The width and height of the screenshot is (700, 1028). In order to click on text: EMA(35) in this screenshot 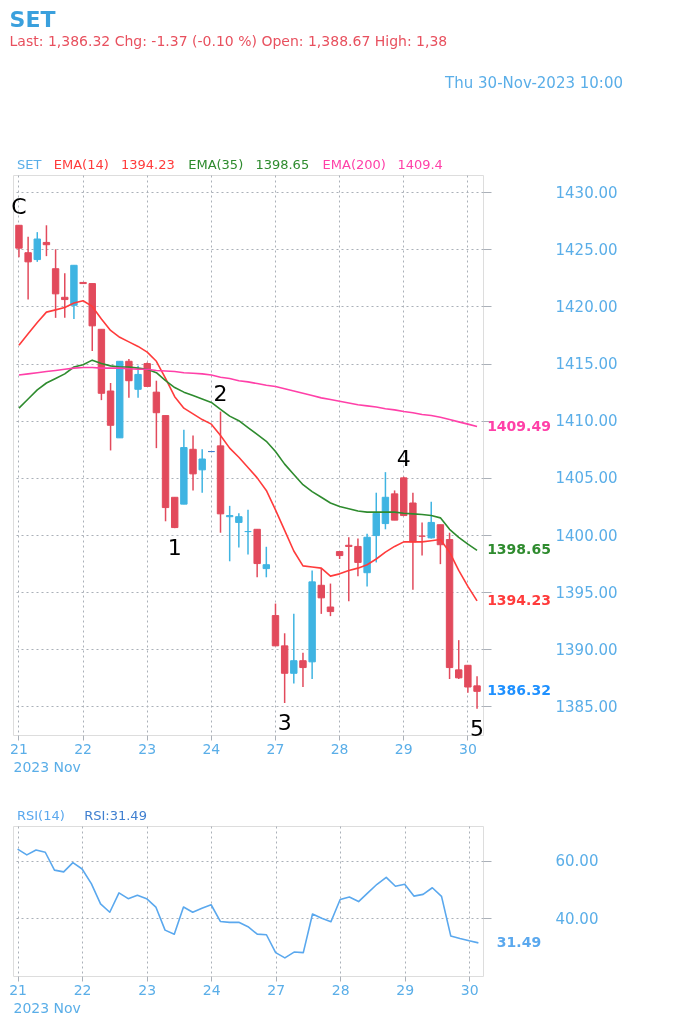, I will do `click(216, 164)`.